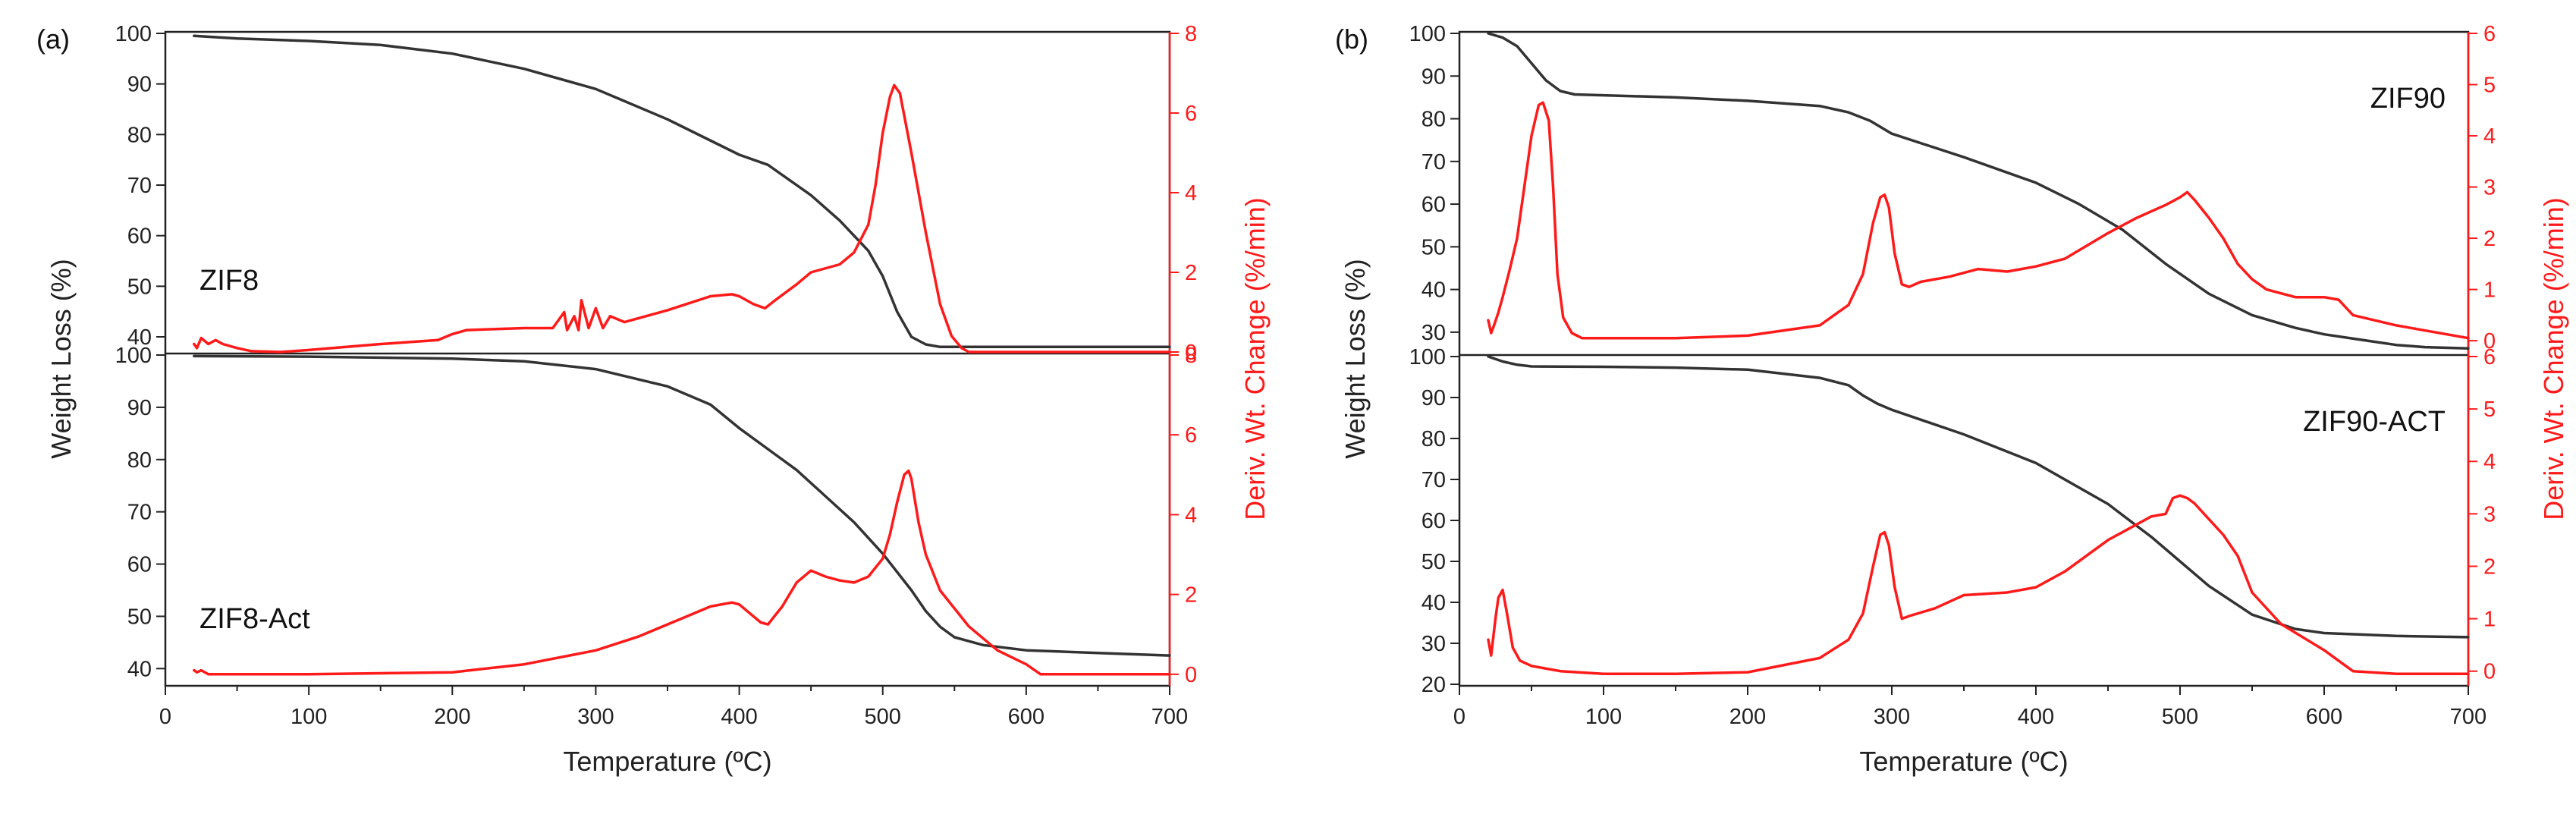 This screenshot has height=814, width=2576. Describe the element at coordinates (1351, 39) in the screenshot. I see `panel-label: (b)` at that location.